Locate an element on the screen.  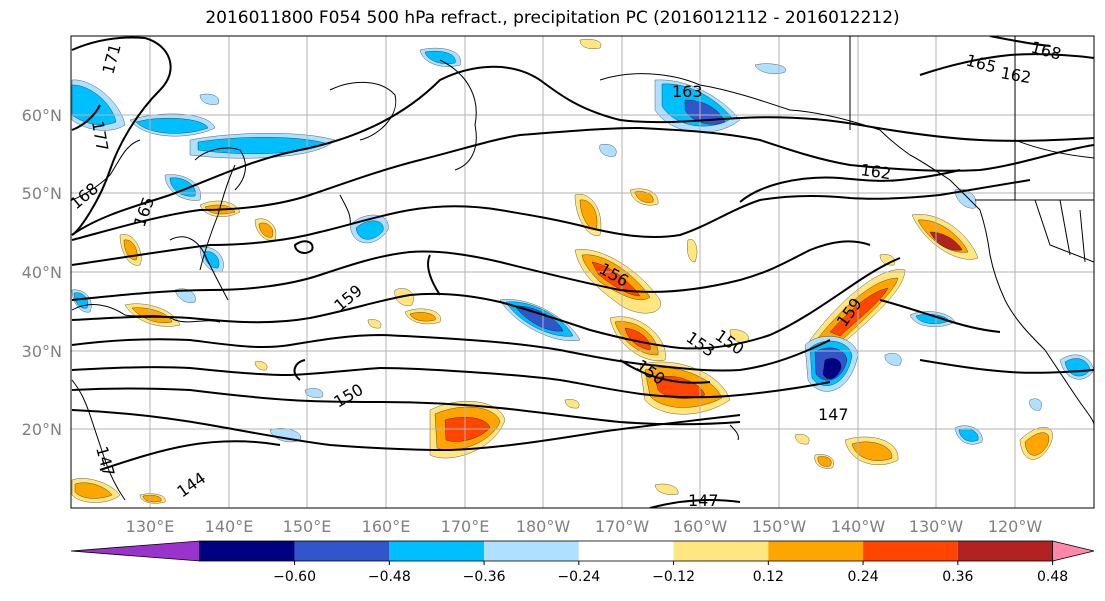
contour-label: 177 is located at coordinates (100, 135).